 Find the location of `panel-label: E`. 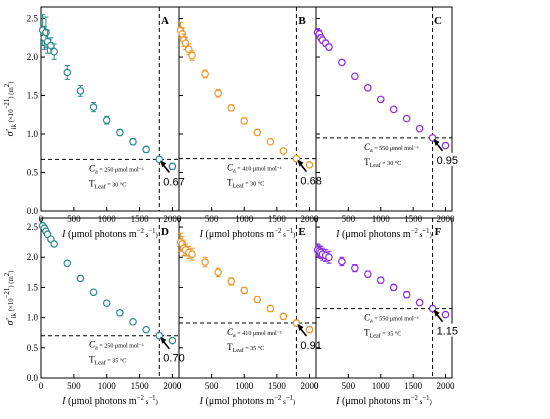

panel-label: E is located at coordinates (301, 232).